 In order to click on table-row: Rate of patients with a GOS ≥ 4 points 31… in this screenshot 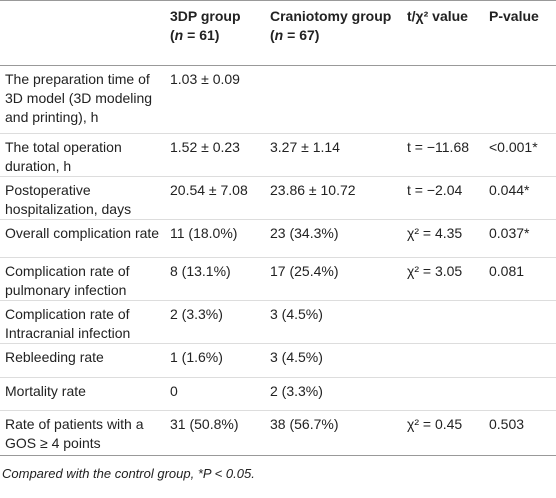, I will do `click(278, 433)`.